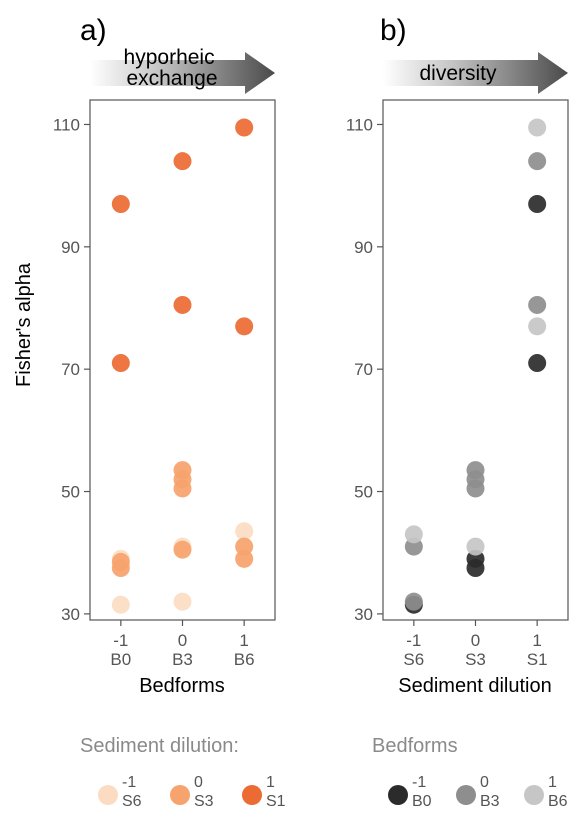  I want to click on legend-sublabel: S1, so click(276, 801).